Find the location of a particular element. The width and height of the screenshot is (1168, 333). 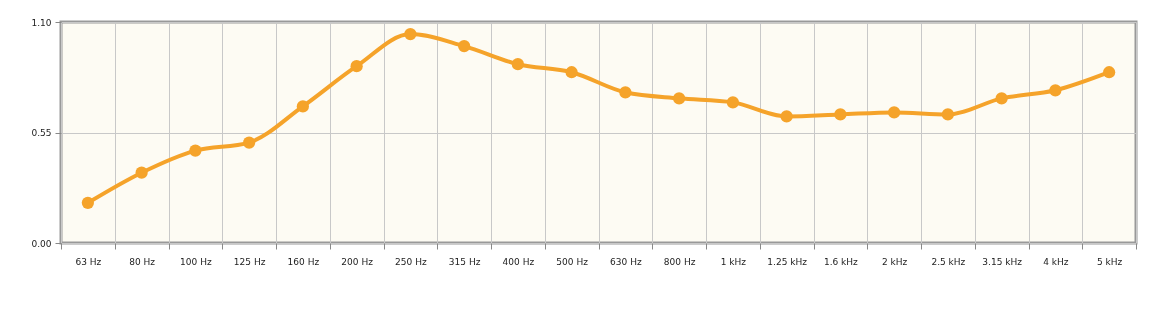

y-tick-label: 0.00 is located at coordinates (41, 243).